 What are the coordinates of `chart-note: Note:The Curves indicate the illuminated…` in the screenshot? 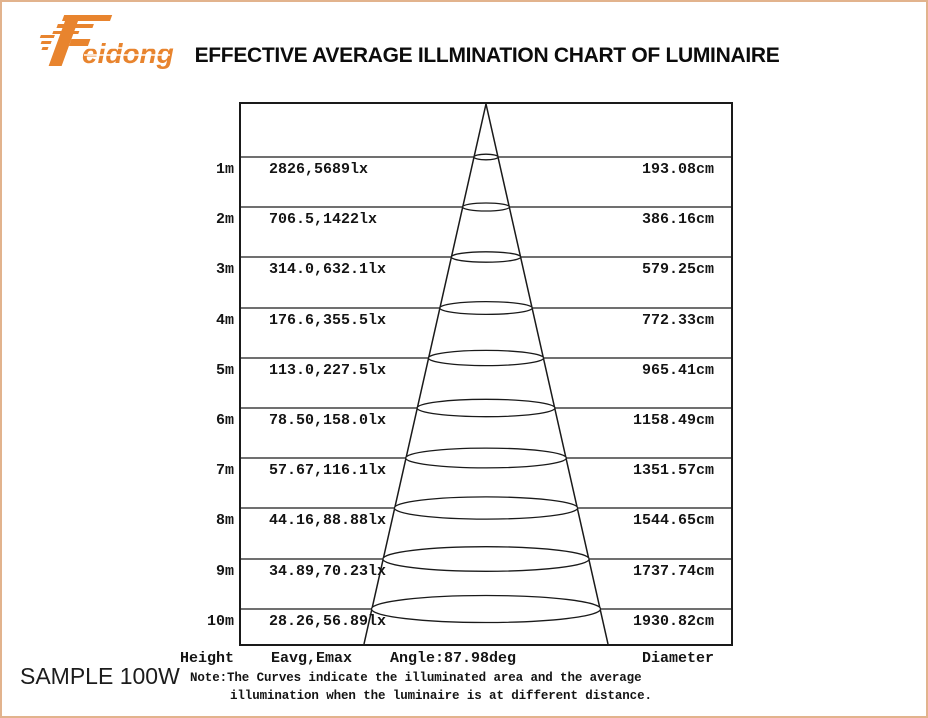 It's located at (421, 687).